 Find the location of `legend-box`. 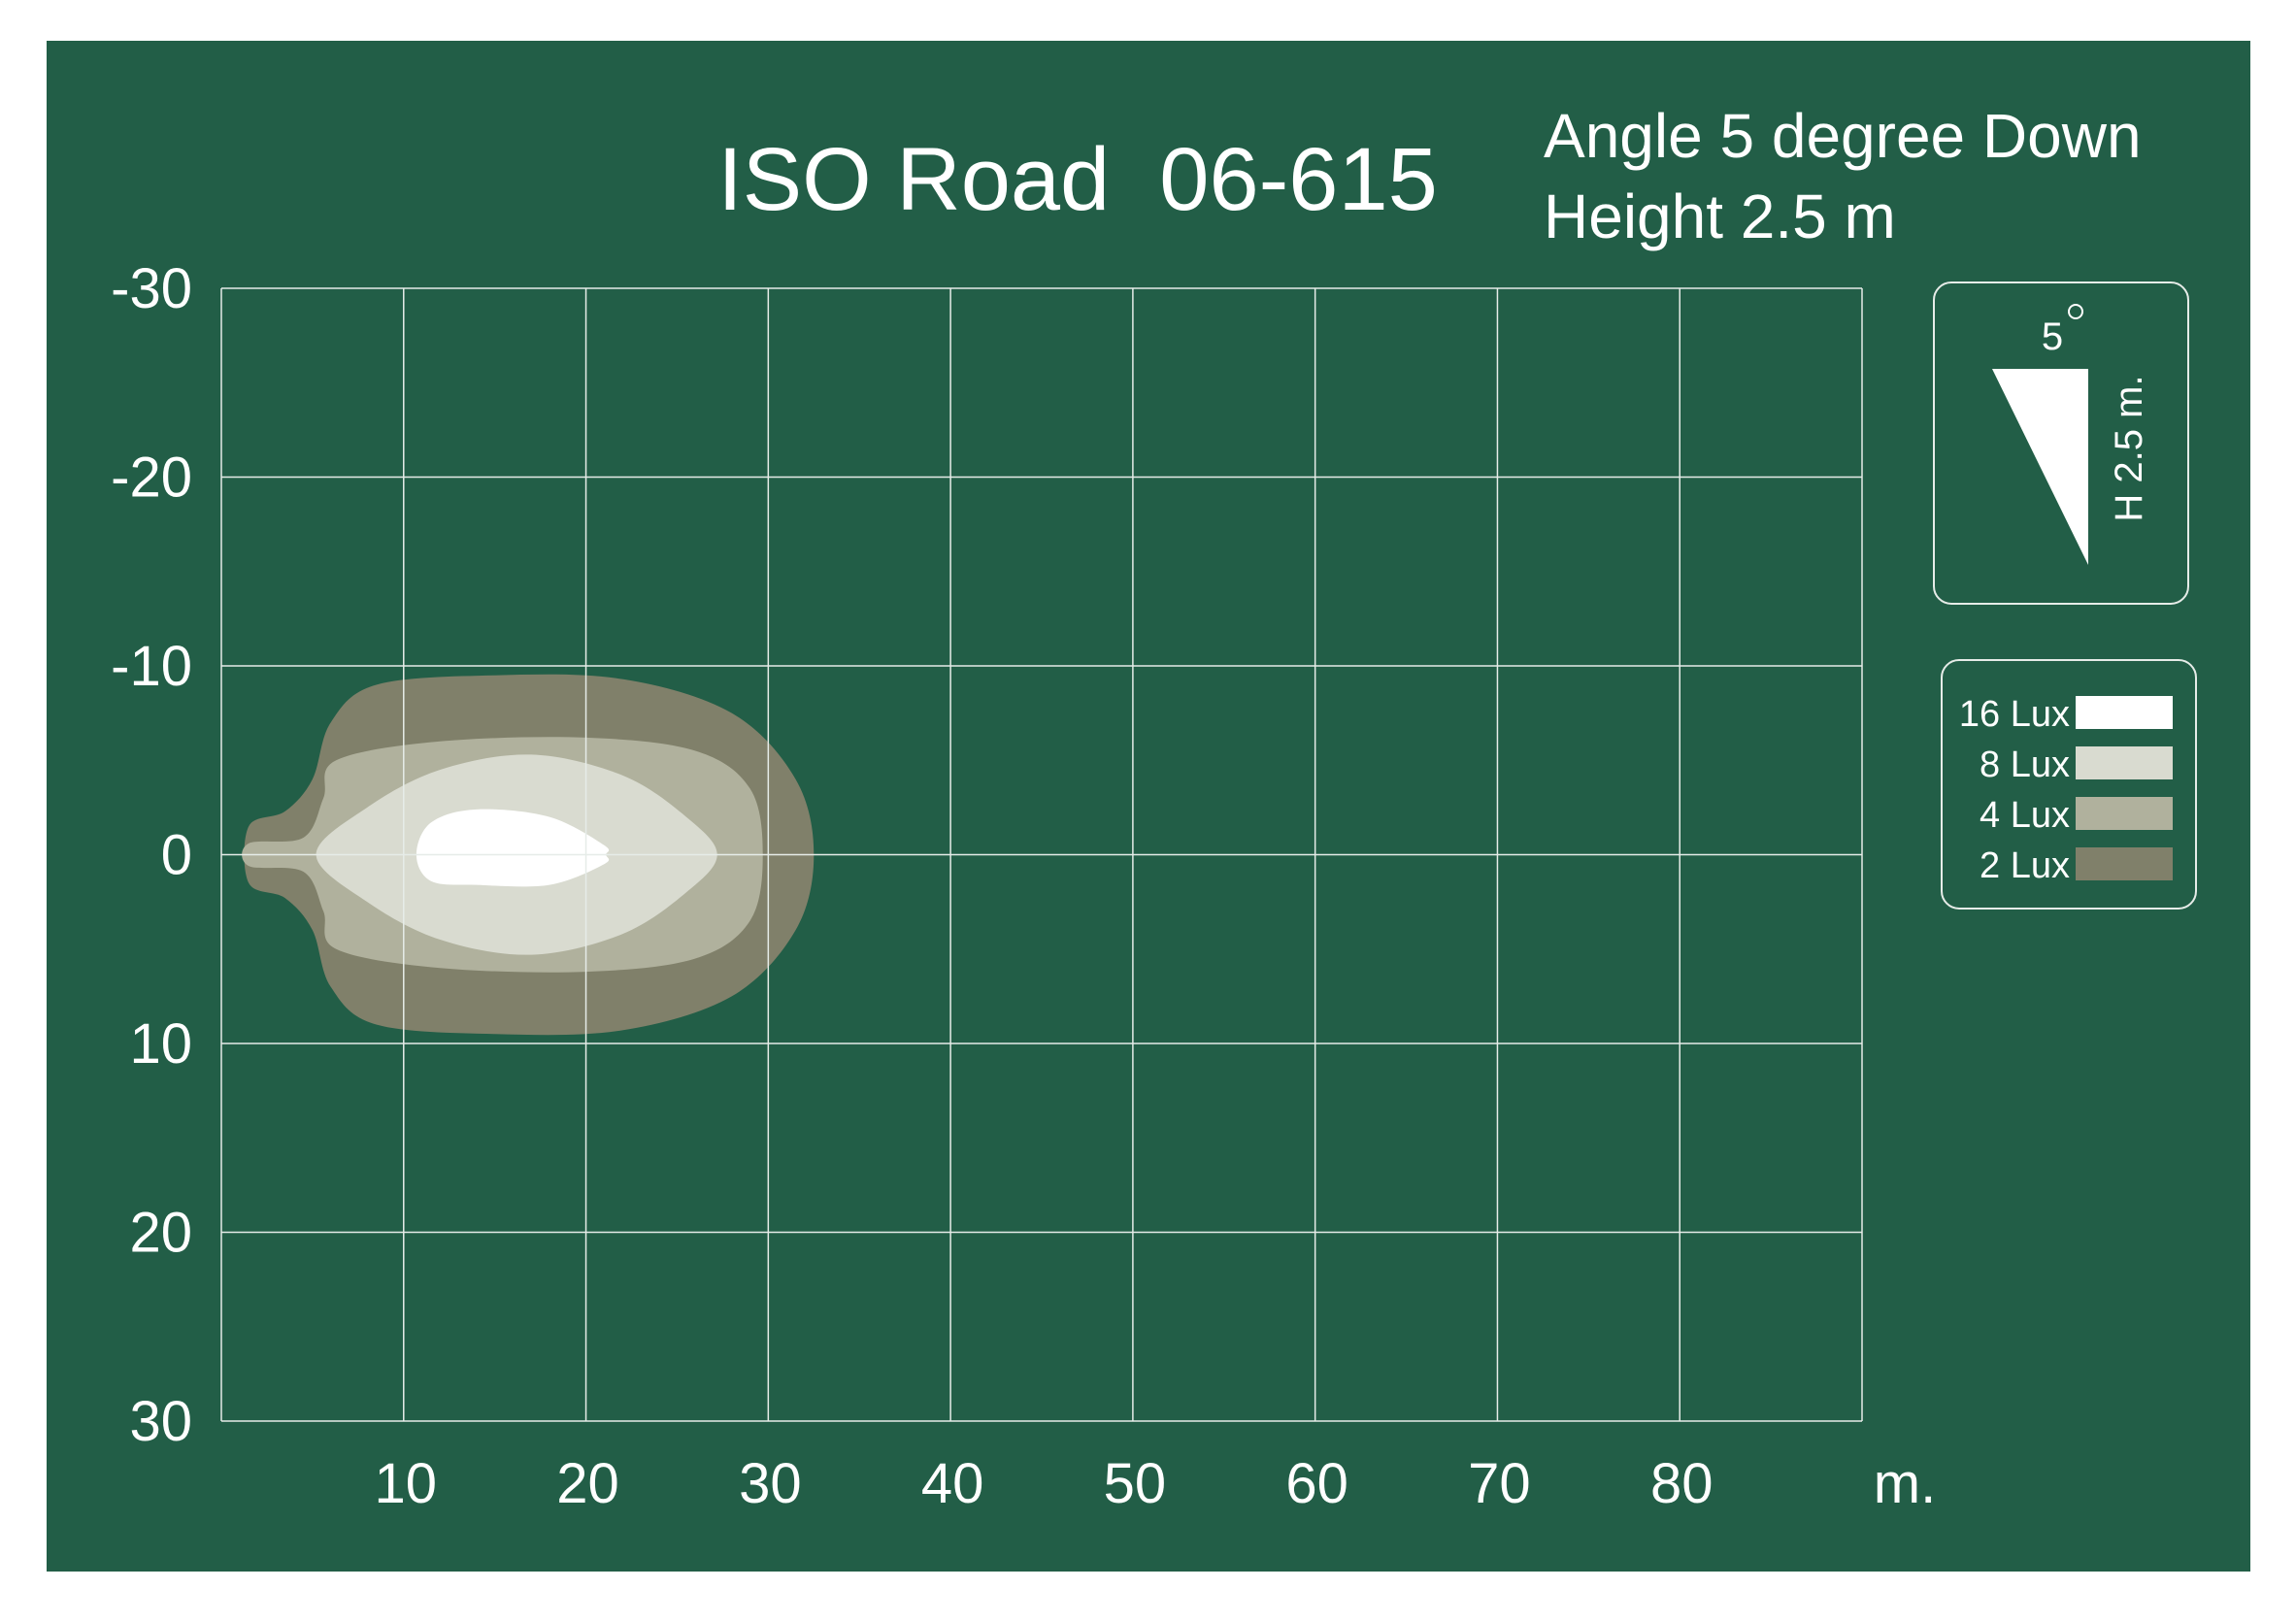

legend-box is located at coordinates (2069, 784).